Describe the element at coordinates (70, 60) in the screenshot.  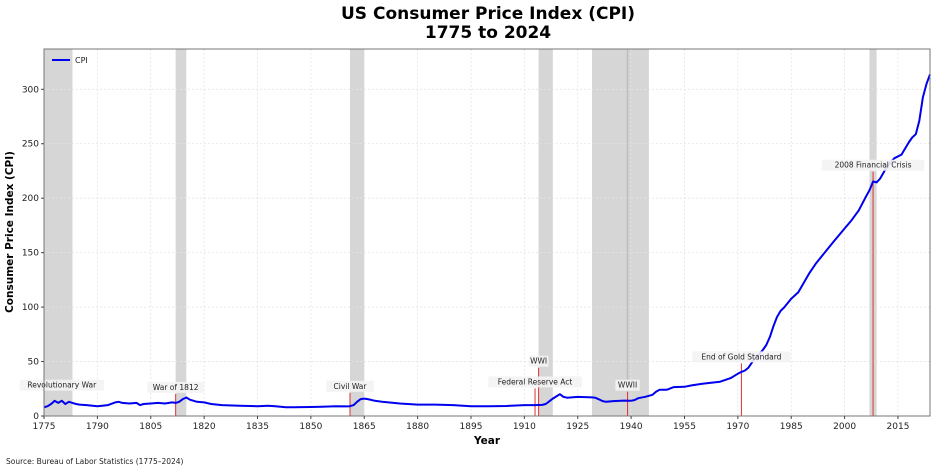
I see `legend: CPI` at that location.